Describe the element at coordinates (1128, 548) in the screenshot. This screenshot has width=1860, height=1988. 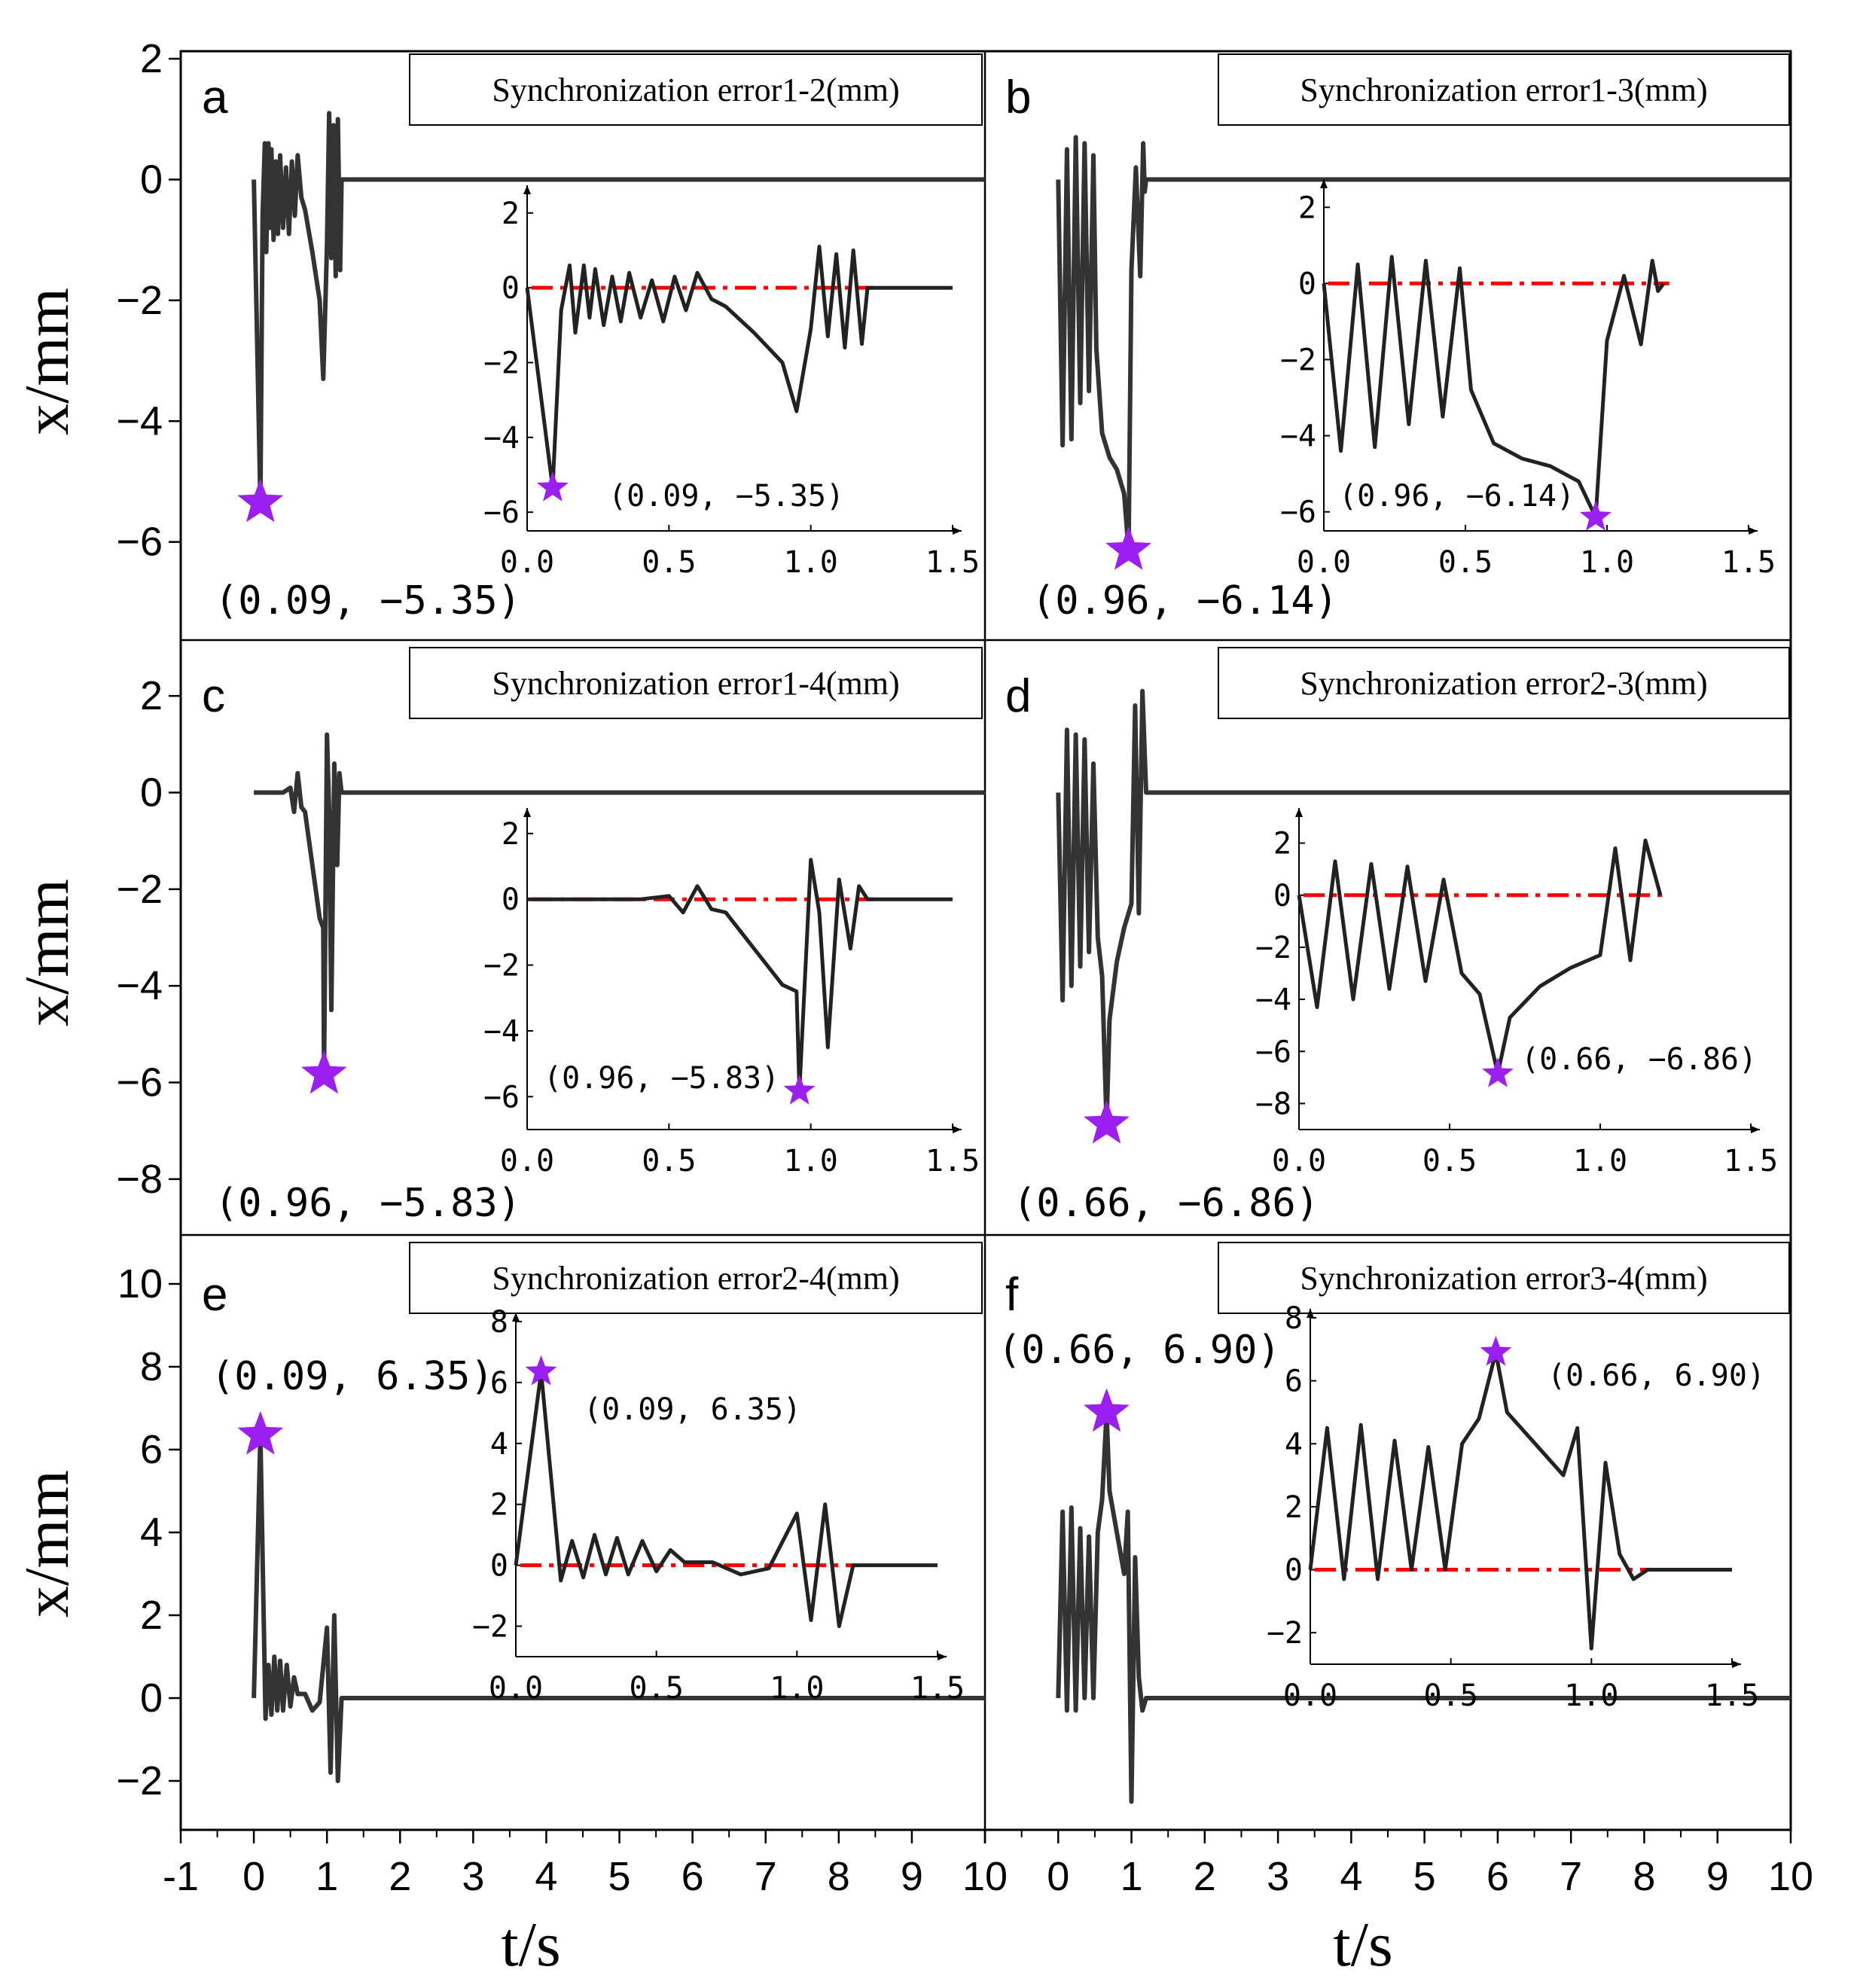
I see `peak-marker-b` at that location.